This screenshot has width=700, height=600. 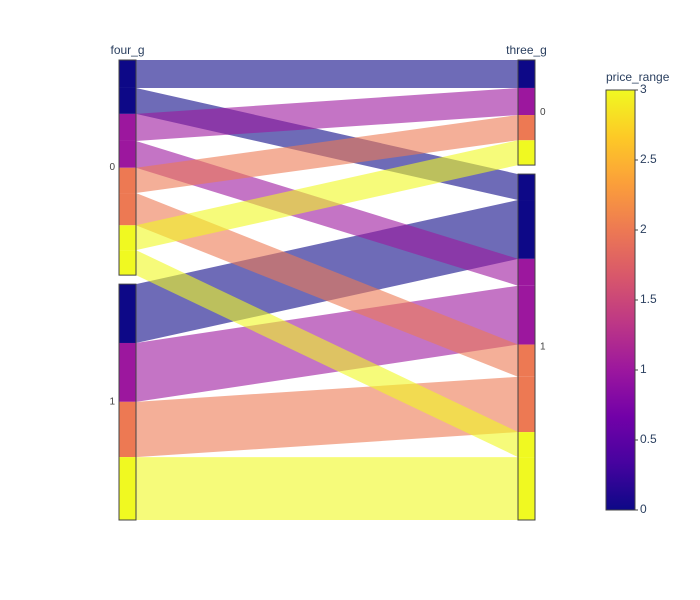 I want to click on colorbar, so click(x=620, y=300).